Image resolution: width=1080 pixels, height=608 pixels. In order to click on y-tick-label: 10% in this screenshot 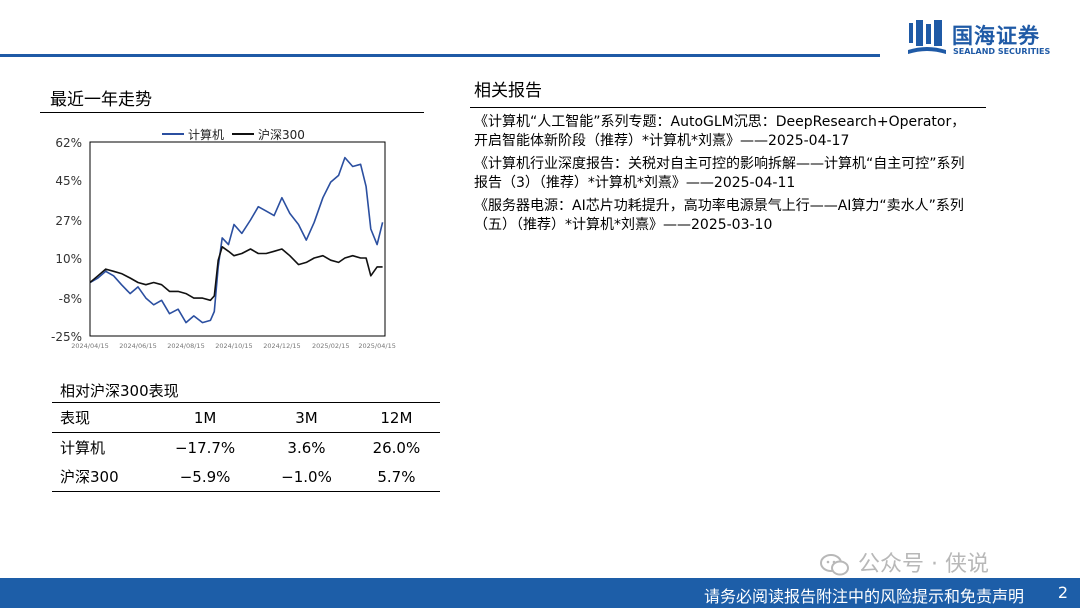, I will do `click(68, 259)`.